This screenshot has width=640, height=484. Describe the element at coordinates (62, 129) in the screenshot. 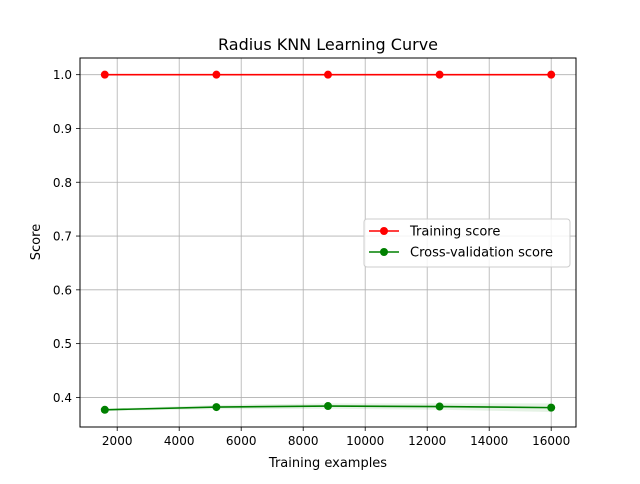

I see `y-tick-label: 0.9` at that location.